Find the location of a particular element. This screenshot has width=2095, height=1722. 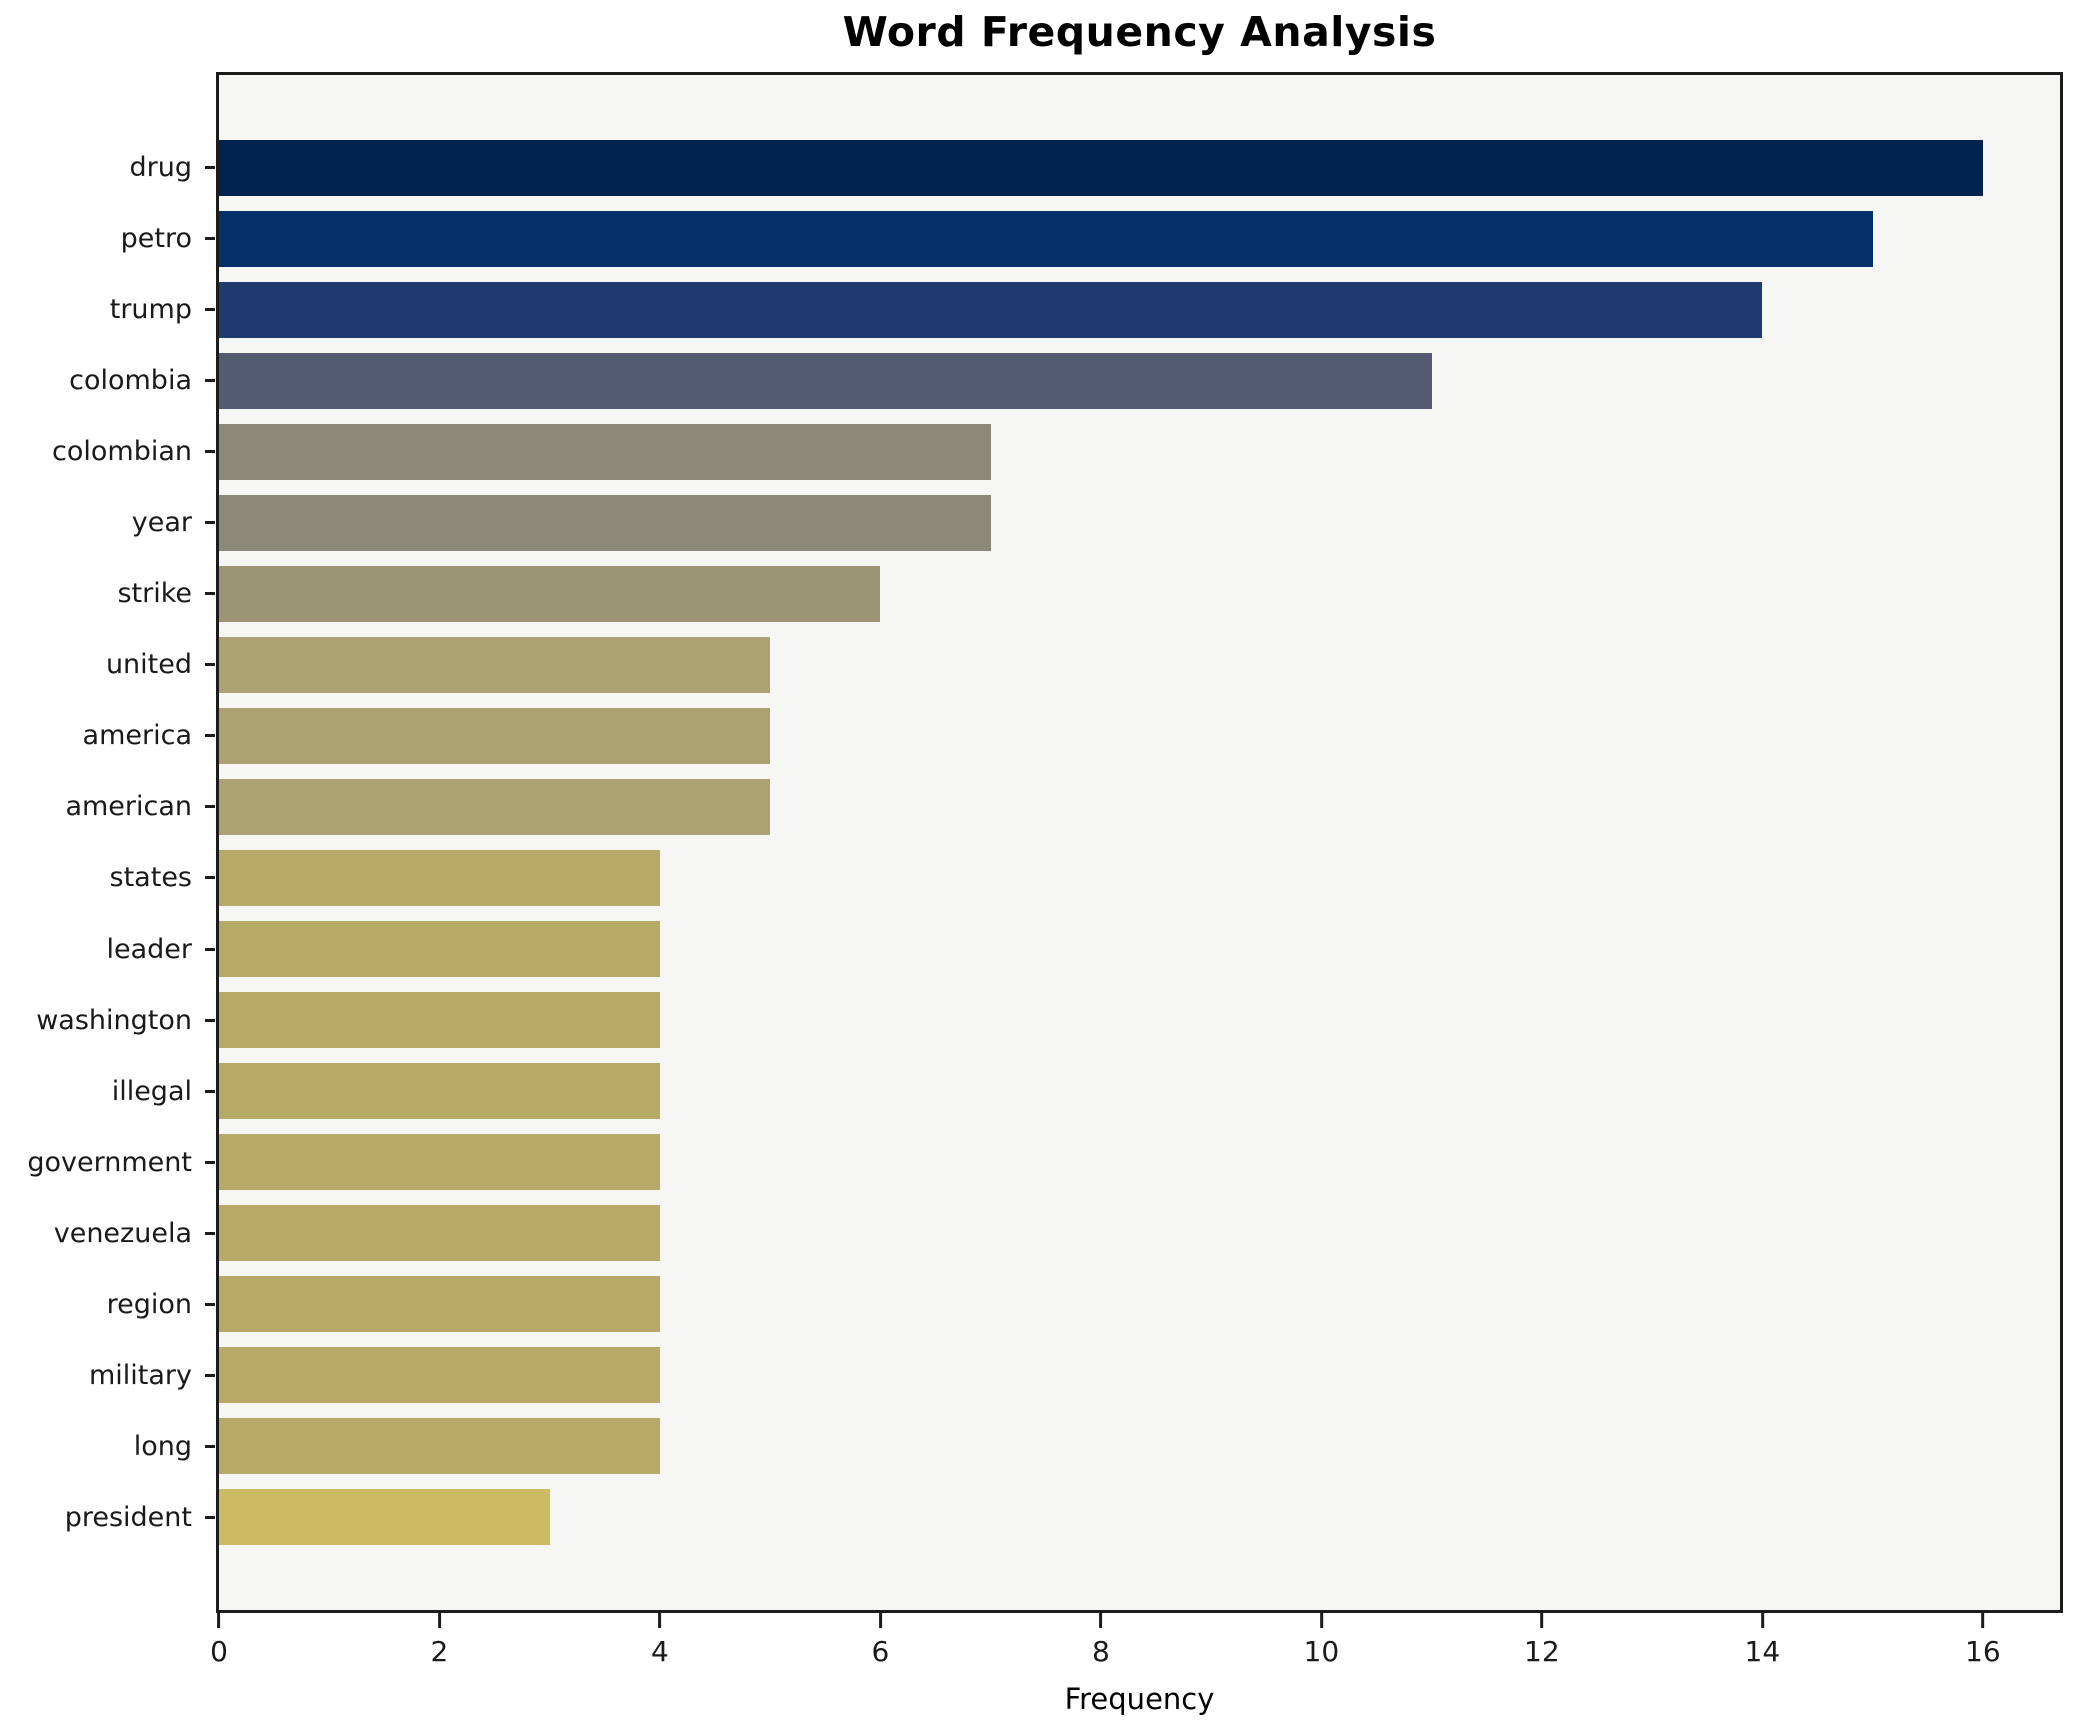

y-tick-label-leader: leader is located at coordinates (149, 949).